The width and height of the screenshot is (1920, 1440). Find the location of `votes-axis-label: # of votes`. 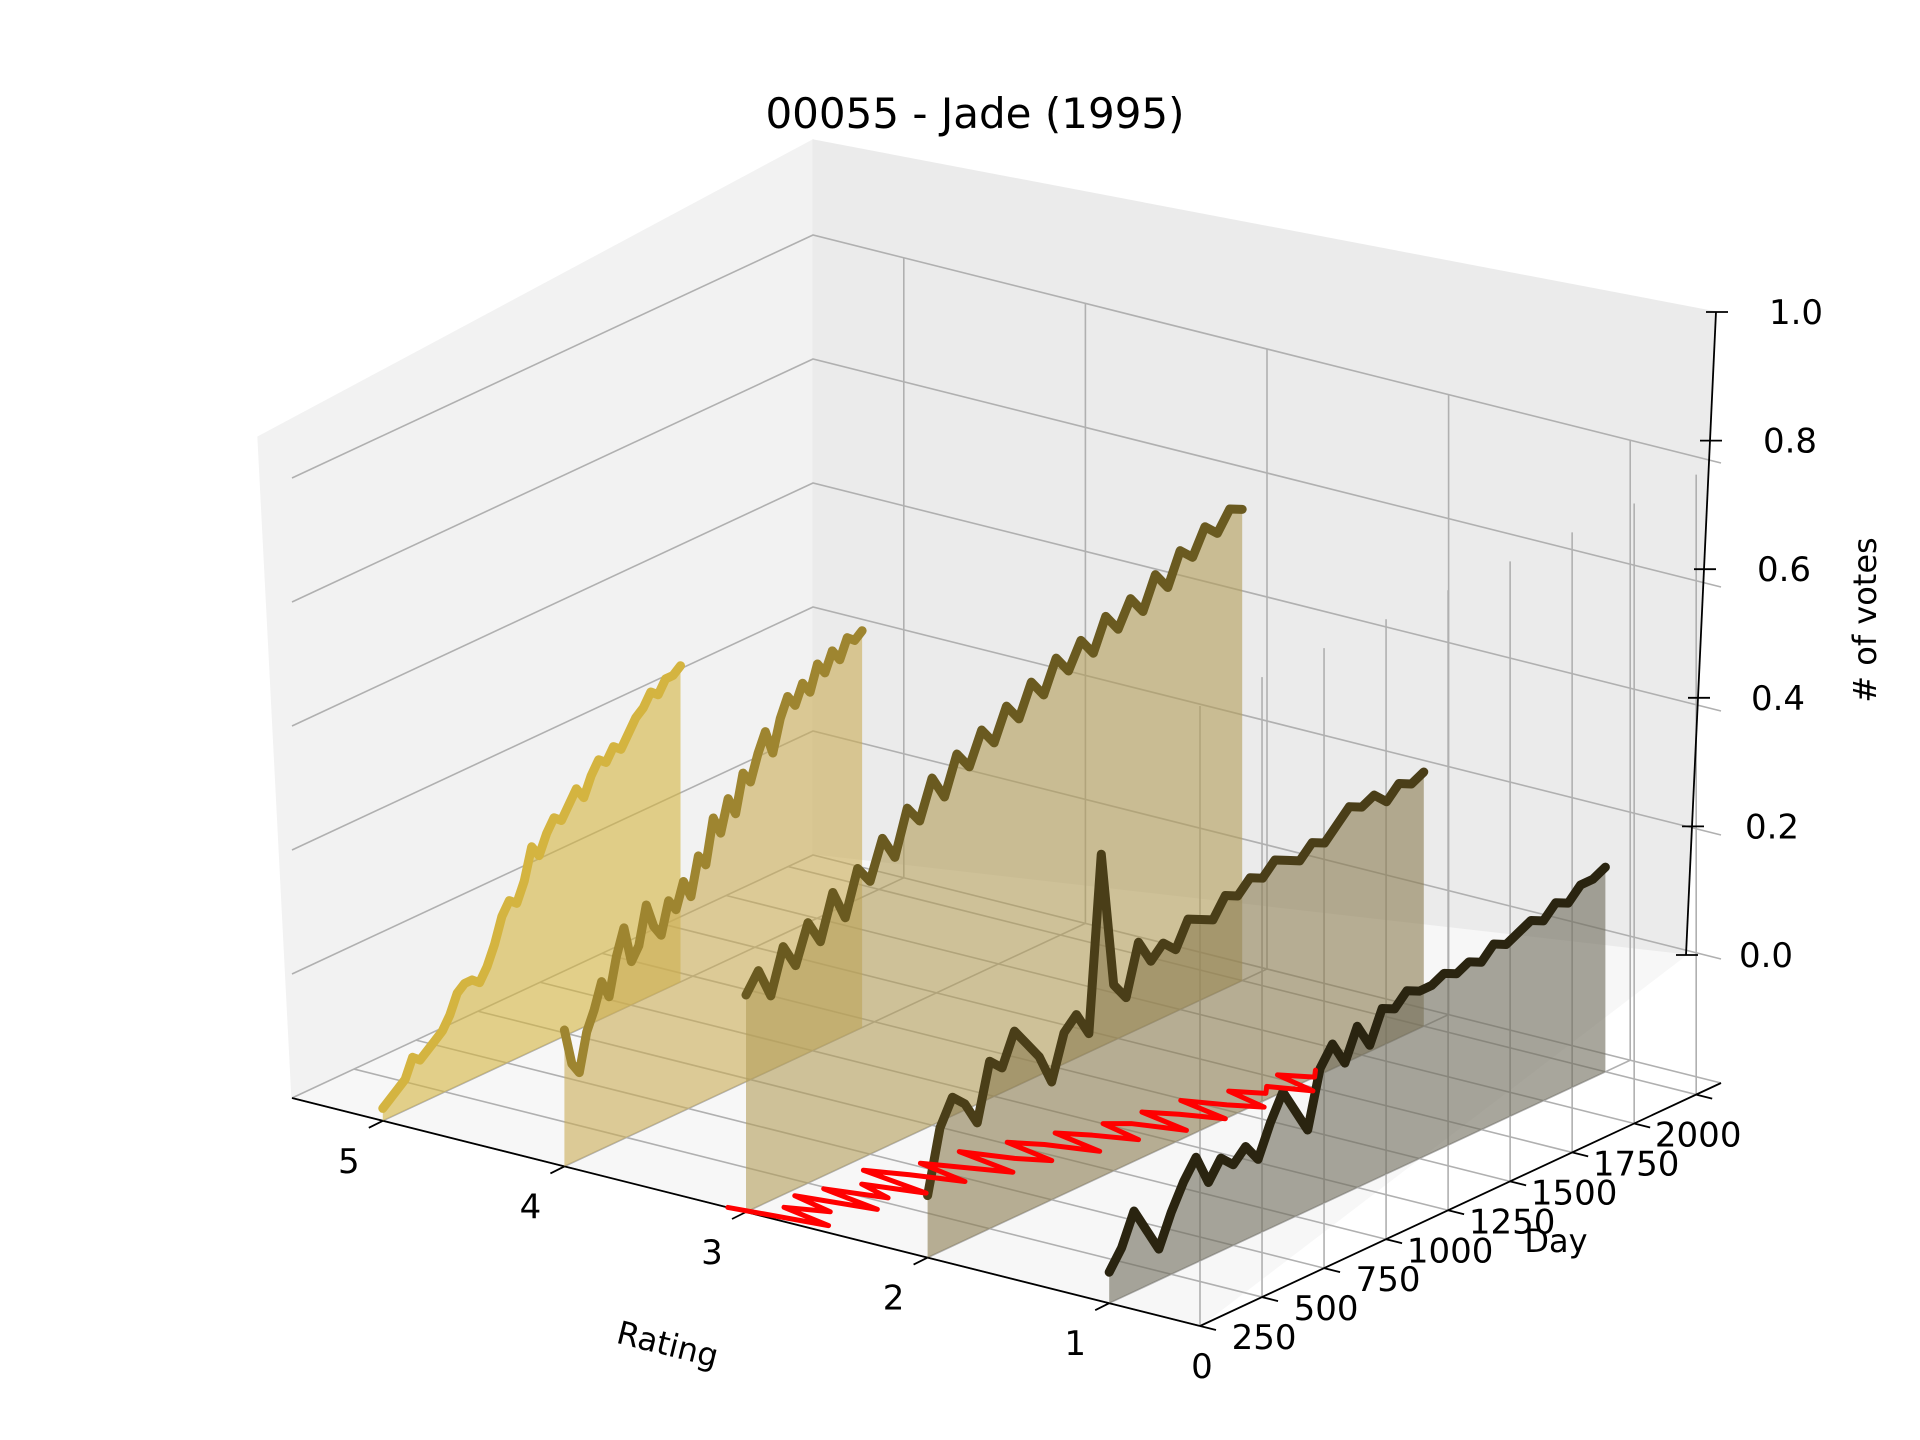

votes-axis-label: # of votes is located at coordinates (1865, 619).